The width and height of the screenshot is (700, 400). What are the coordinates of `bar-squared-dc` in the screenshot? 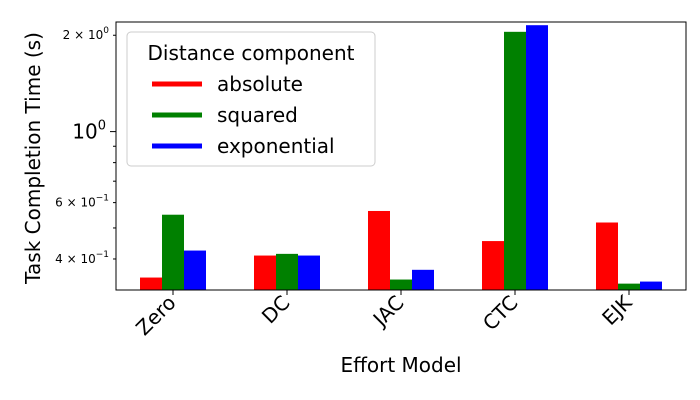 It's located at (287, 271).